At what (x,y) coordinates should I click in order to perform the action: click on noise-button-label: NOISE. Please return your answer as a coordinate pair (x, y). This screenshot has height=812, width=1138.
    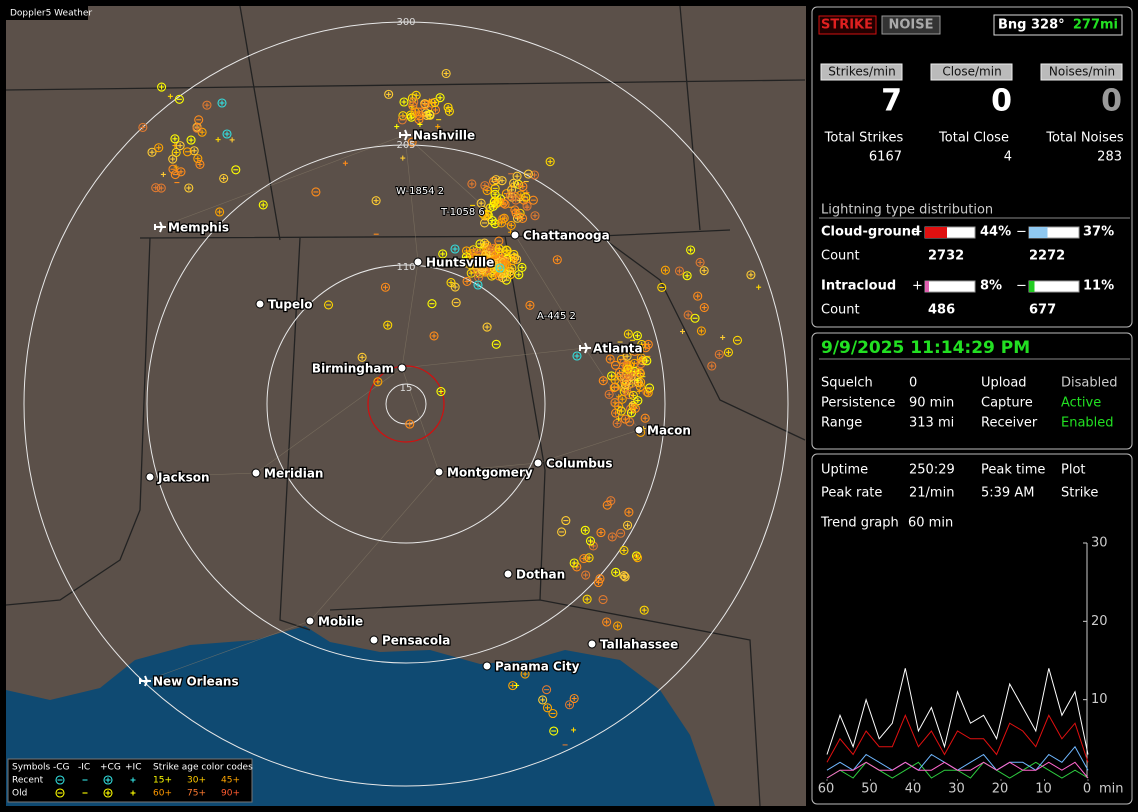
    Looking at the image, I should click on (910, 25).